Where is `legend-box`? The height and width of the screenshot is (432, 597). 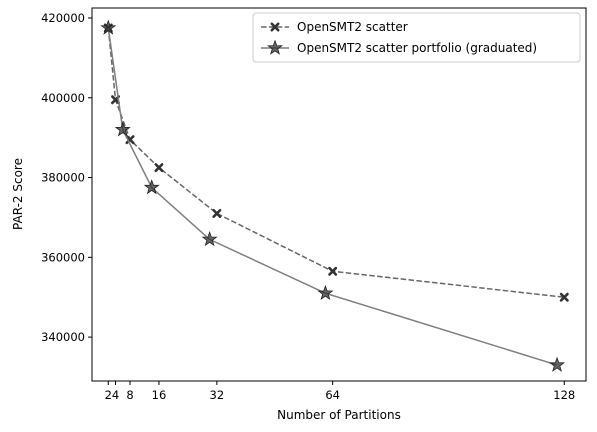 legend-box is located at coordinates (416, 37).